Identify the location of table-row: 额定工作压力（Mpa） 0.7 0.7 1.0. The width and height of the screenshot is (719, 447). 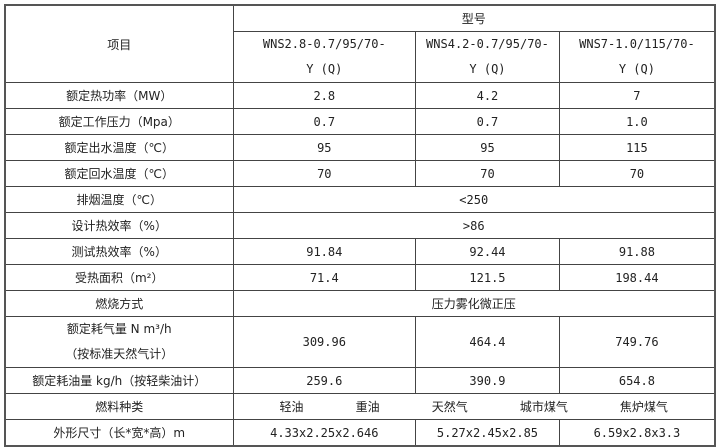
(360, 121).